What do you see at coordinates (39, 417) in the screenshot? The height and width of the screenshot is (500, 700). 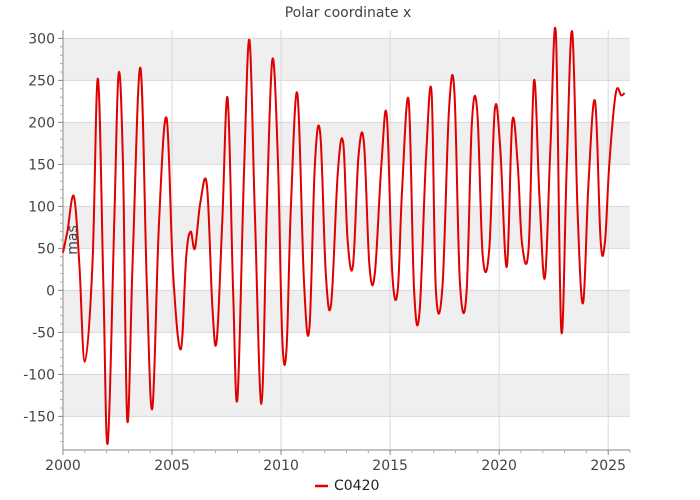 I see `y-tick-label--150: -150` at bounding box center [39, 417].